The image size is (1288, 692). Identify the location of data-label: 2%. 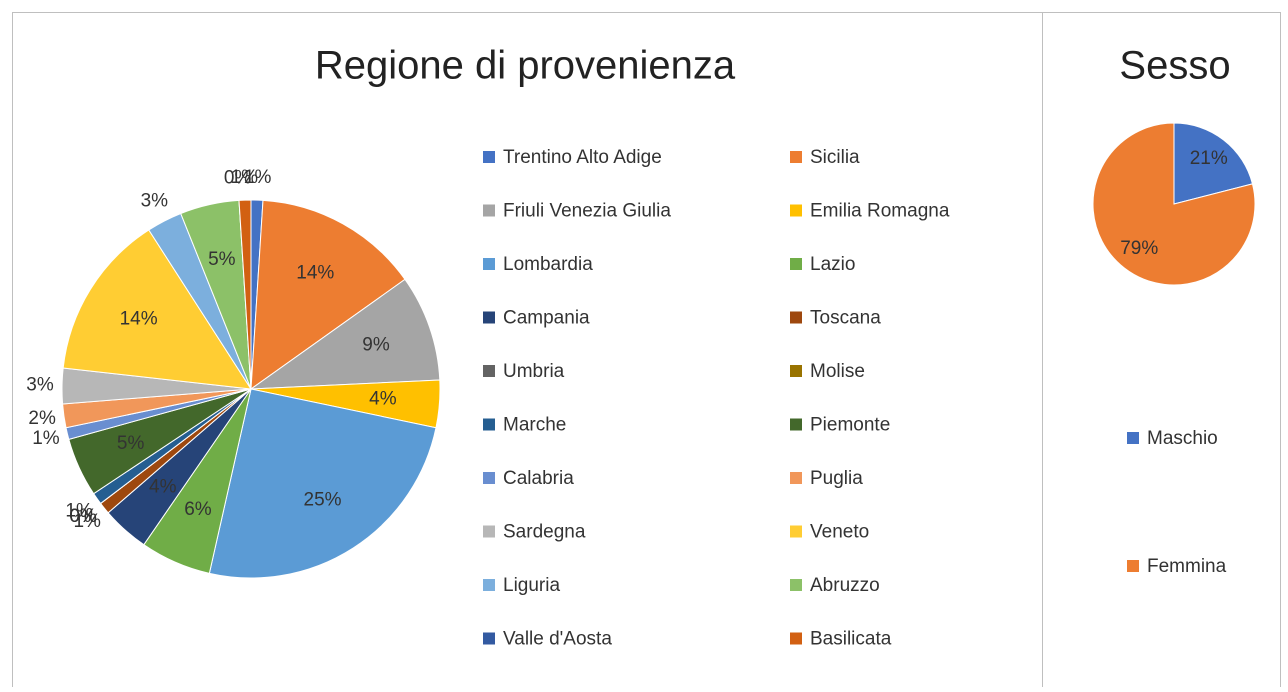
(42, 418).